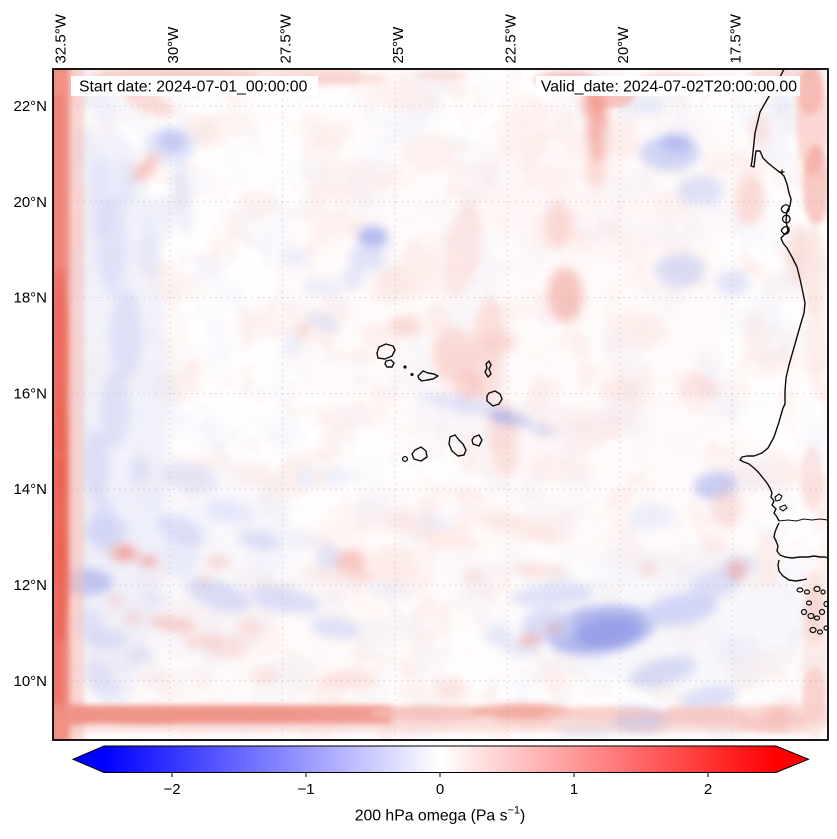  What do you see at coordinates (173, 45) in the screenshot?
I see `svg-text: 30°W` at bounding box center [173, 45].